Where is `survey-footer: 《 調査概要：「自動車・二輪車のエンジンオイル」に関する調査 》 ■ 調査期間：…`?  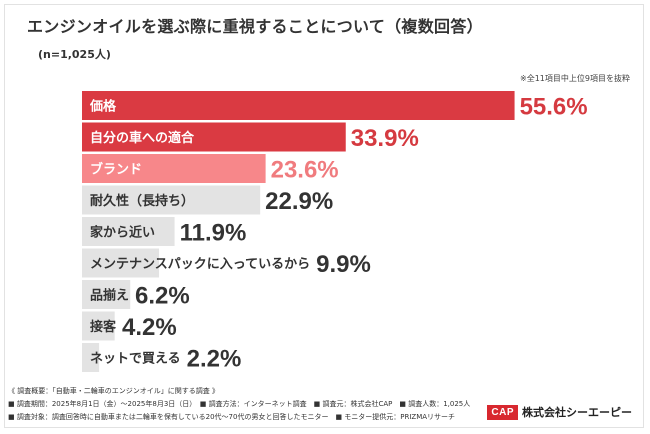
survey-footer: 《 調査概要：「自動車・二輪車のエンジンオイル」に関する調査 》 ■ 調査期間：… is located at coordinates (258, 404).